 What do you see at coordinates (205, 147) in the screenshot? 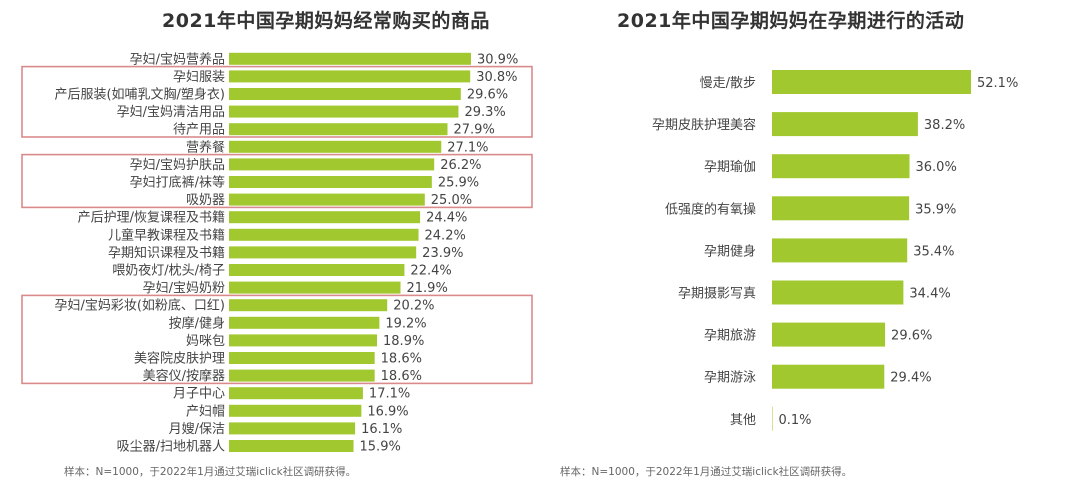
I see `category-label: 营养餐` at bounding box center [205, 147].